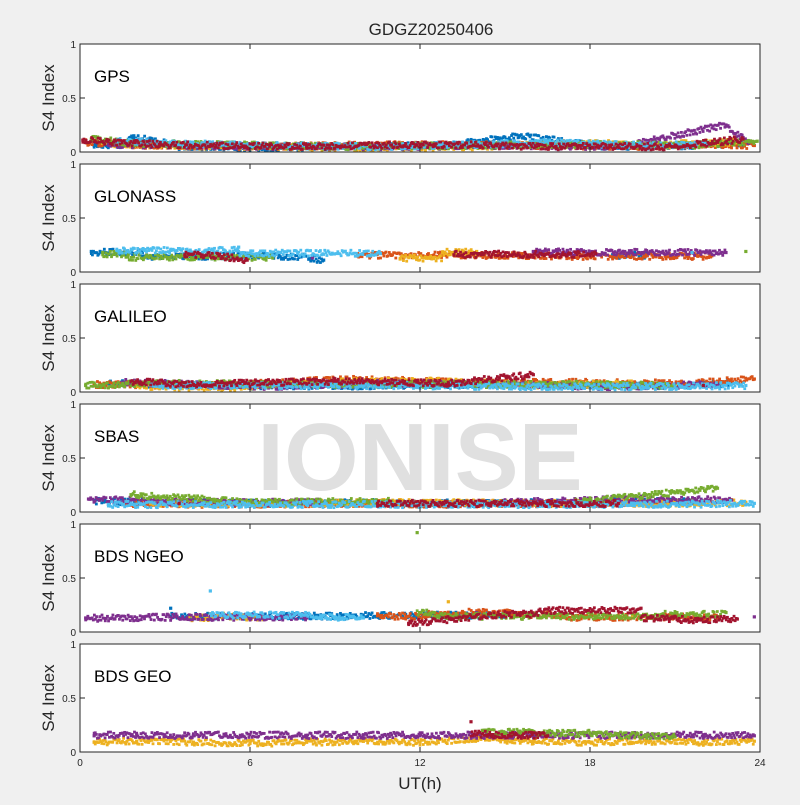 This screenshot has height=805, width=800. I want to click on y-tick-label: 0.5, so click(69, 99).